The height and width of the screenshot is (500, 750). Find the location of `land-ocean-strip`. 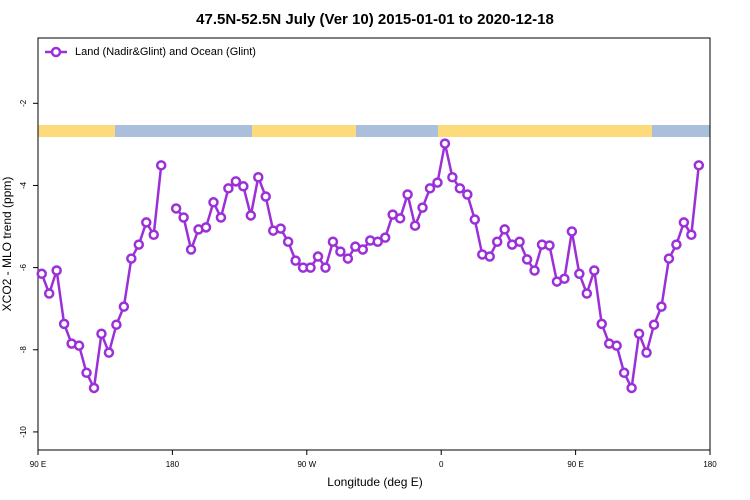

land-ocean-strip is located at coordinates (374, 131).